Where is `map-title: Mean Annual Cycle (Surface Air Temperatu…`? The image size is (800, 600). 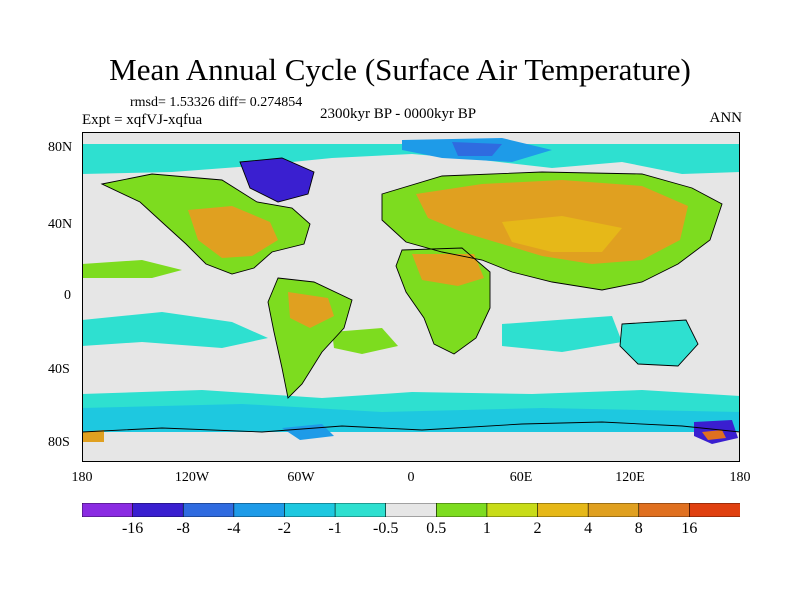 map-title: Mean Annual Cycle (Surface Air Temperatu… is located at coordinates (400, 69).